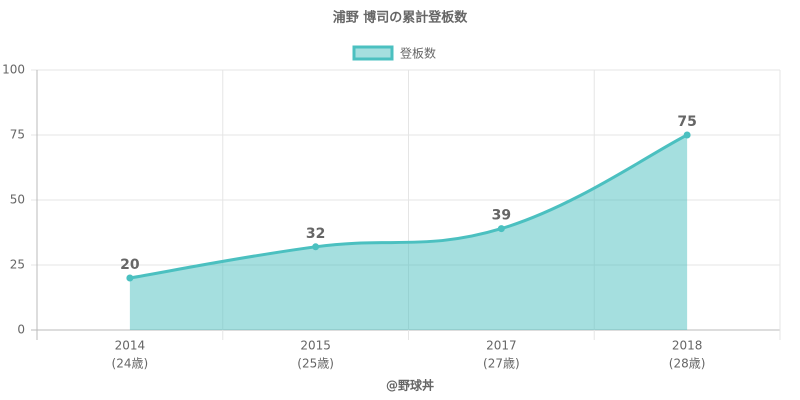 This screenshot has width=800, height=400. I want to click on x-tick-label: 2018, so click(687, 346).